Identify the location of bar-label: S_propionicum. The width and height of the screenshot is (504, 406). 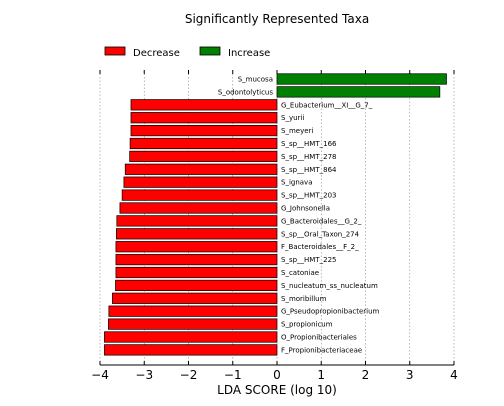
(307, 325).